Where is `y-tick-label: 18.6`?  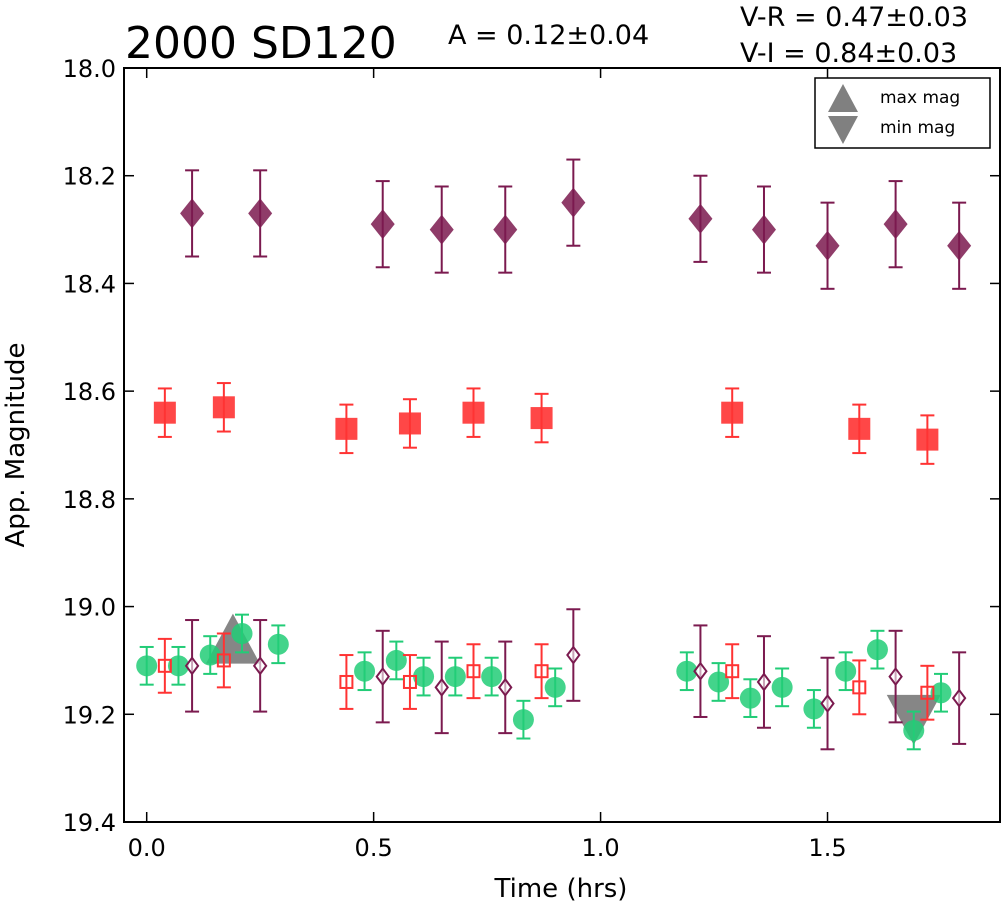
y-tick-label: 18.6 is located at coordinates (89, 392).